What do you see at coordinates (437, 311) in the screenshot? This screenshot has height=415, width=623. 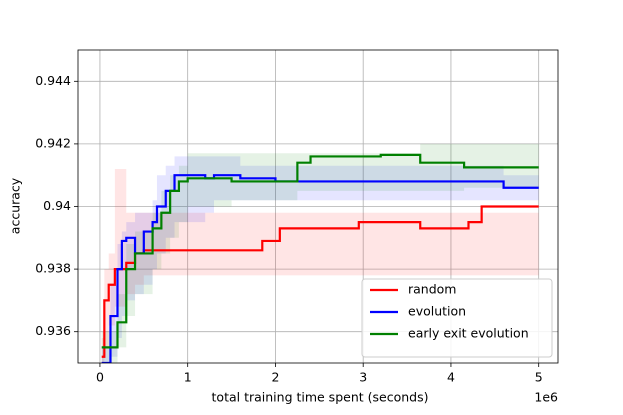 I see `legend-label: evolution` at bounding box center [437, 311].